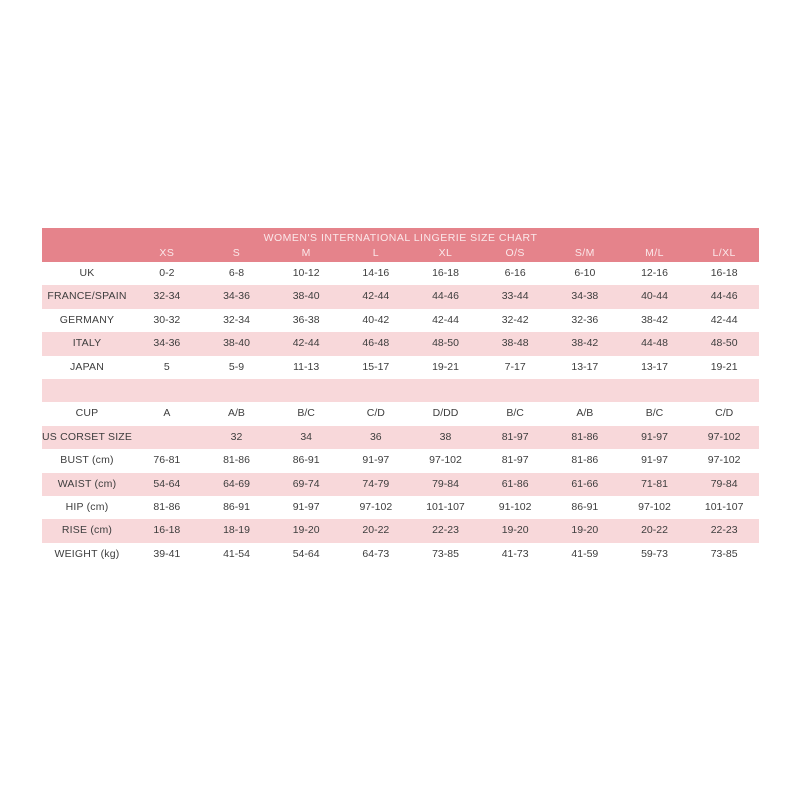 The width and height of the screenshot is (800, 800). I want to click on size-cell: 36-38, so click(306, 319).